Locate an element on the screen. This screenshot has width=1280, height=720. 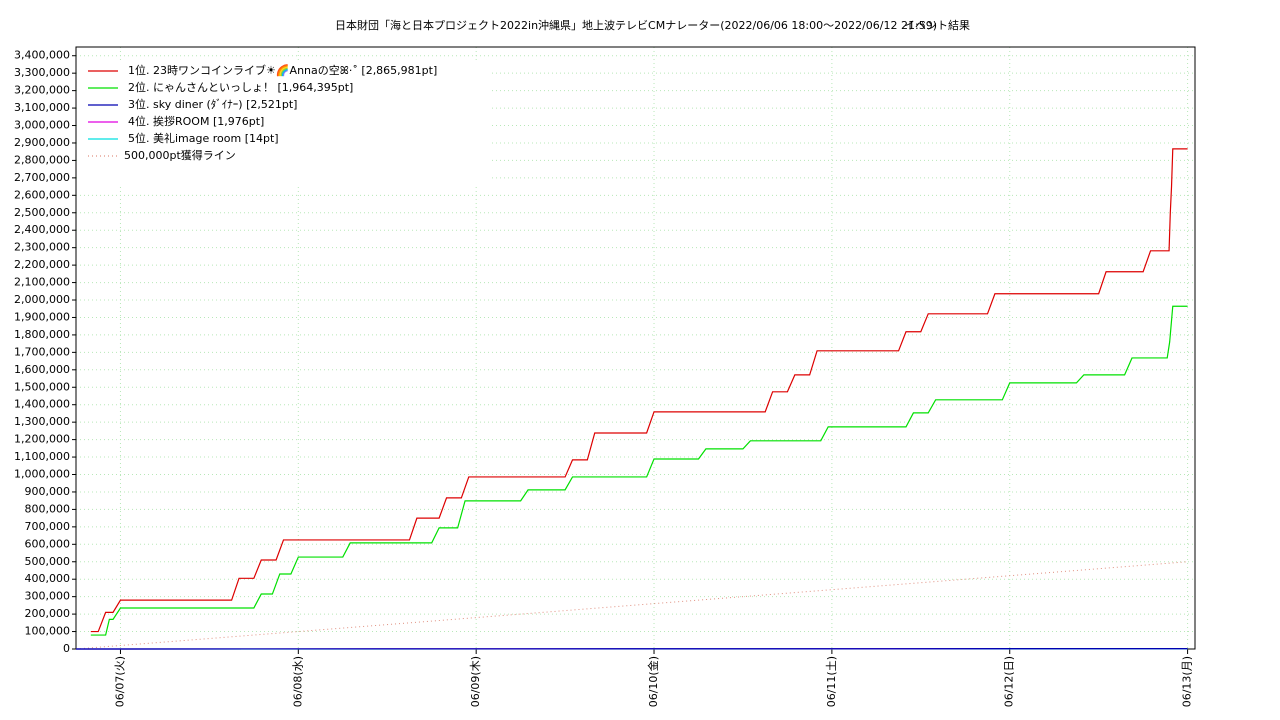
legend-label: 2位. にゃんさんといっしょ！ [1,964,395pt] is located at coordinates (240, 87).